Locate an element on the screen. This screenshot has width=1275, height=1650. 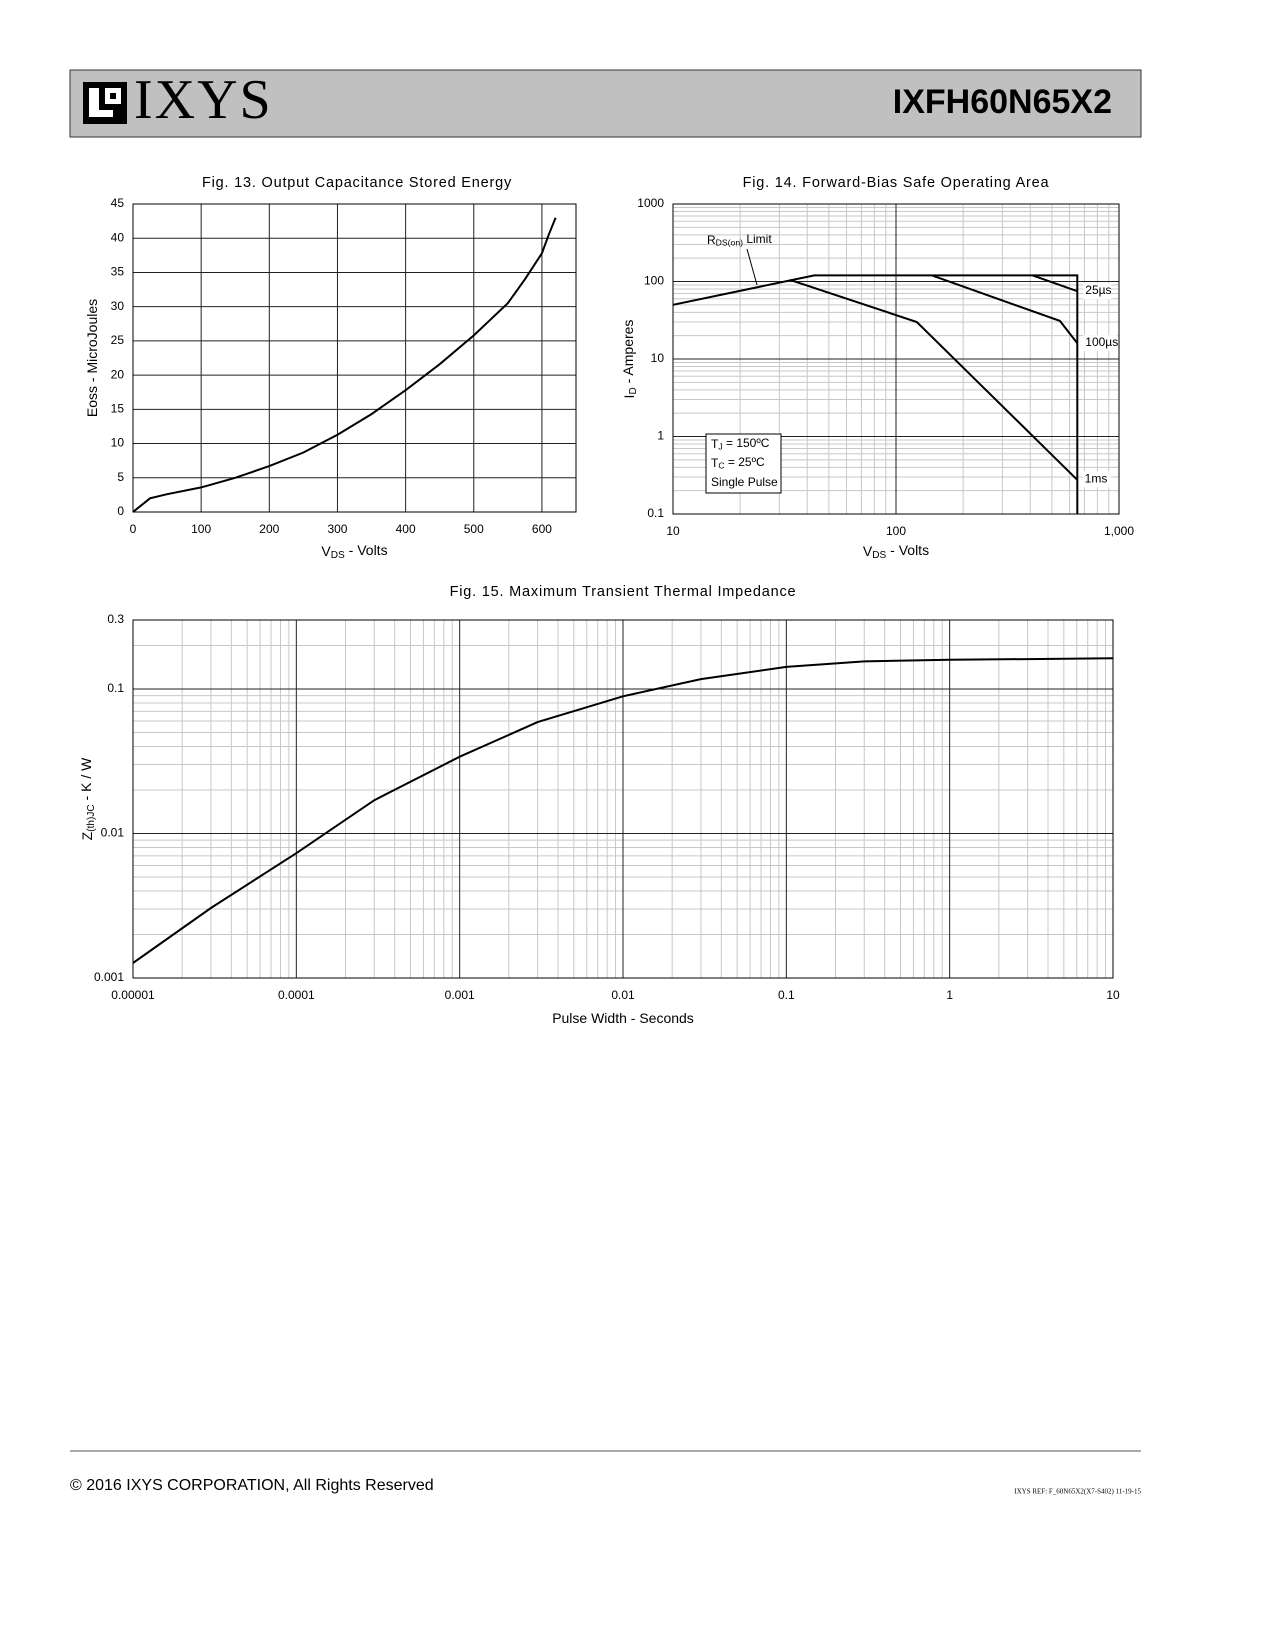
y-tick-label: 15 is located at coordinates (118, 409).